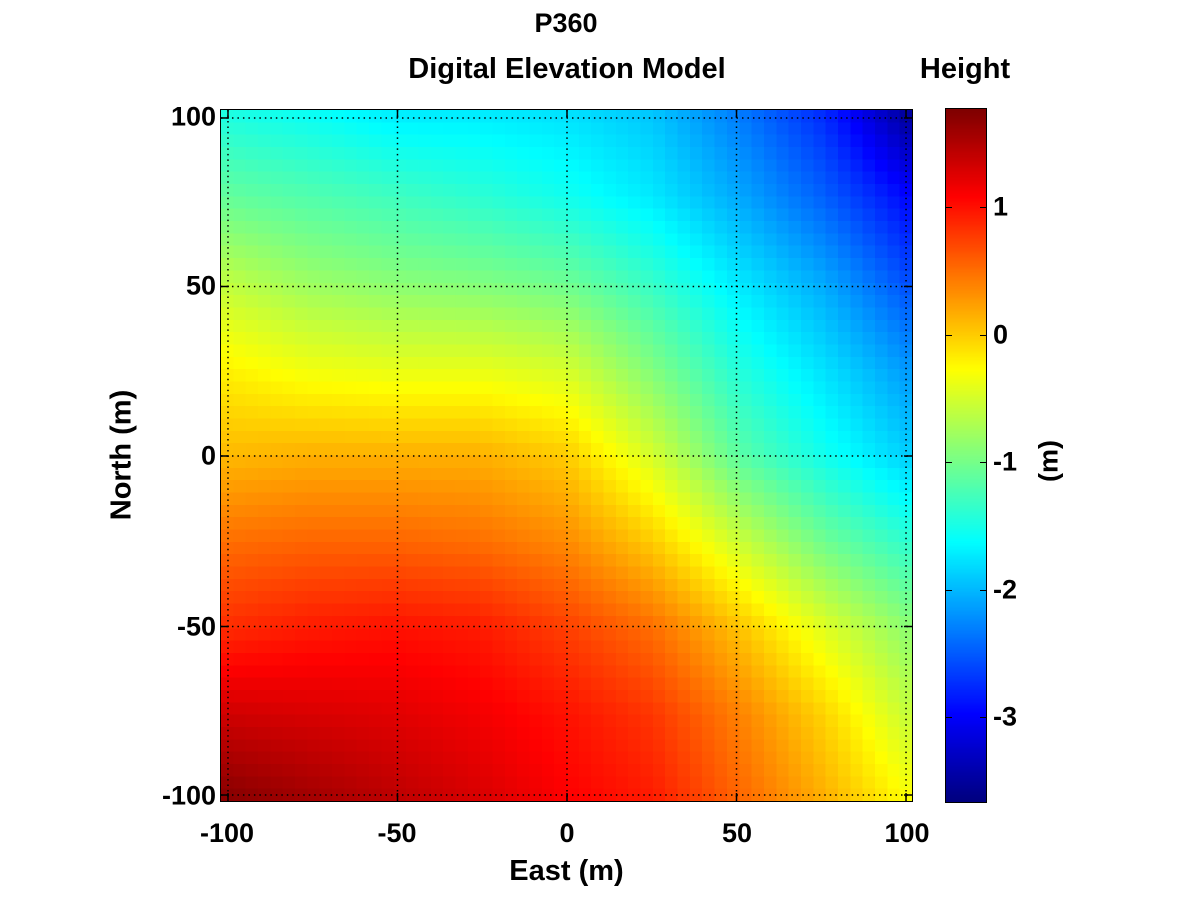  What do you see at coordinates (121, 455) in the screenshot?
I see `y-axis-label: North (m)` at bounding box center [121, 455].